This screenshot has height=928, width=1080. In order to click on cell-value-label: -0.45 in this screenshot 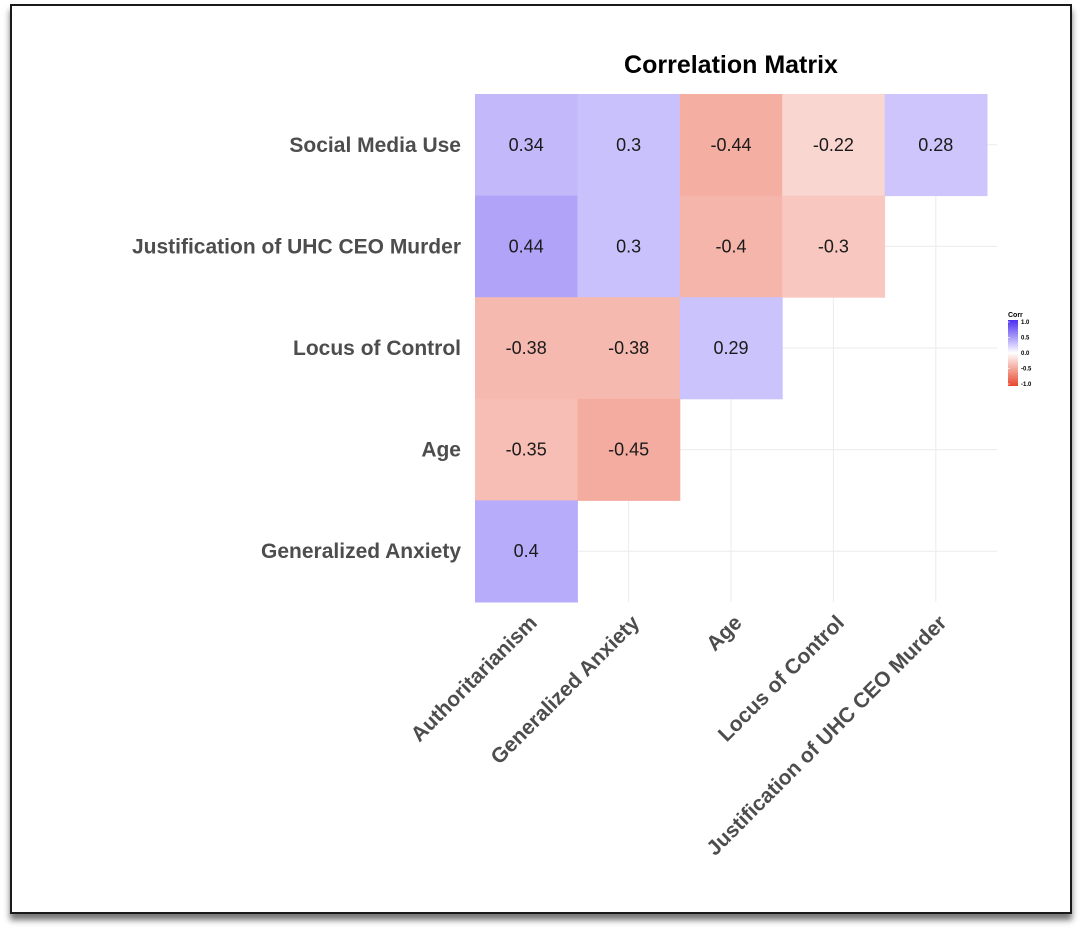, I will do `click(628, 450)`.